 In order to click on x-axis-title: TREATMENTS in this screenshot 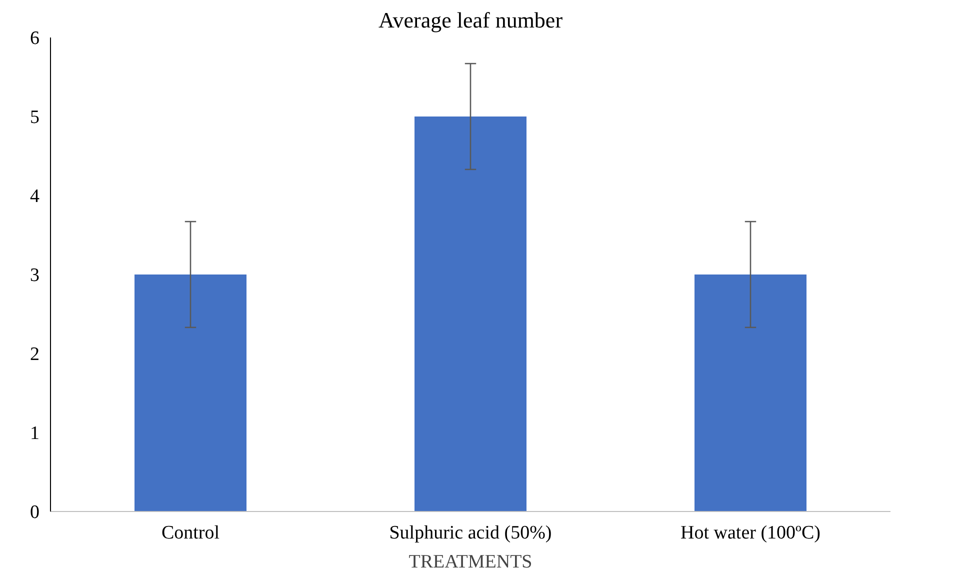, I will do `click(470, 562)`.